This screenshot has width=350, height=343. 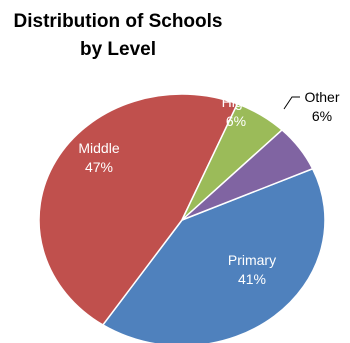 I want to click on chart-title-line-2: by Level, so click(x=118, y=49).